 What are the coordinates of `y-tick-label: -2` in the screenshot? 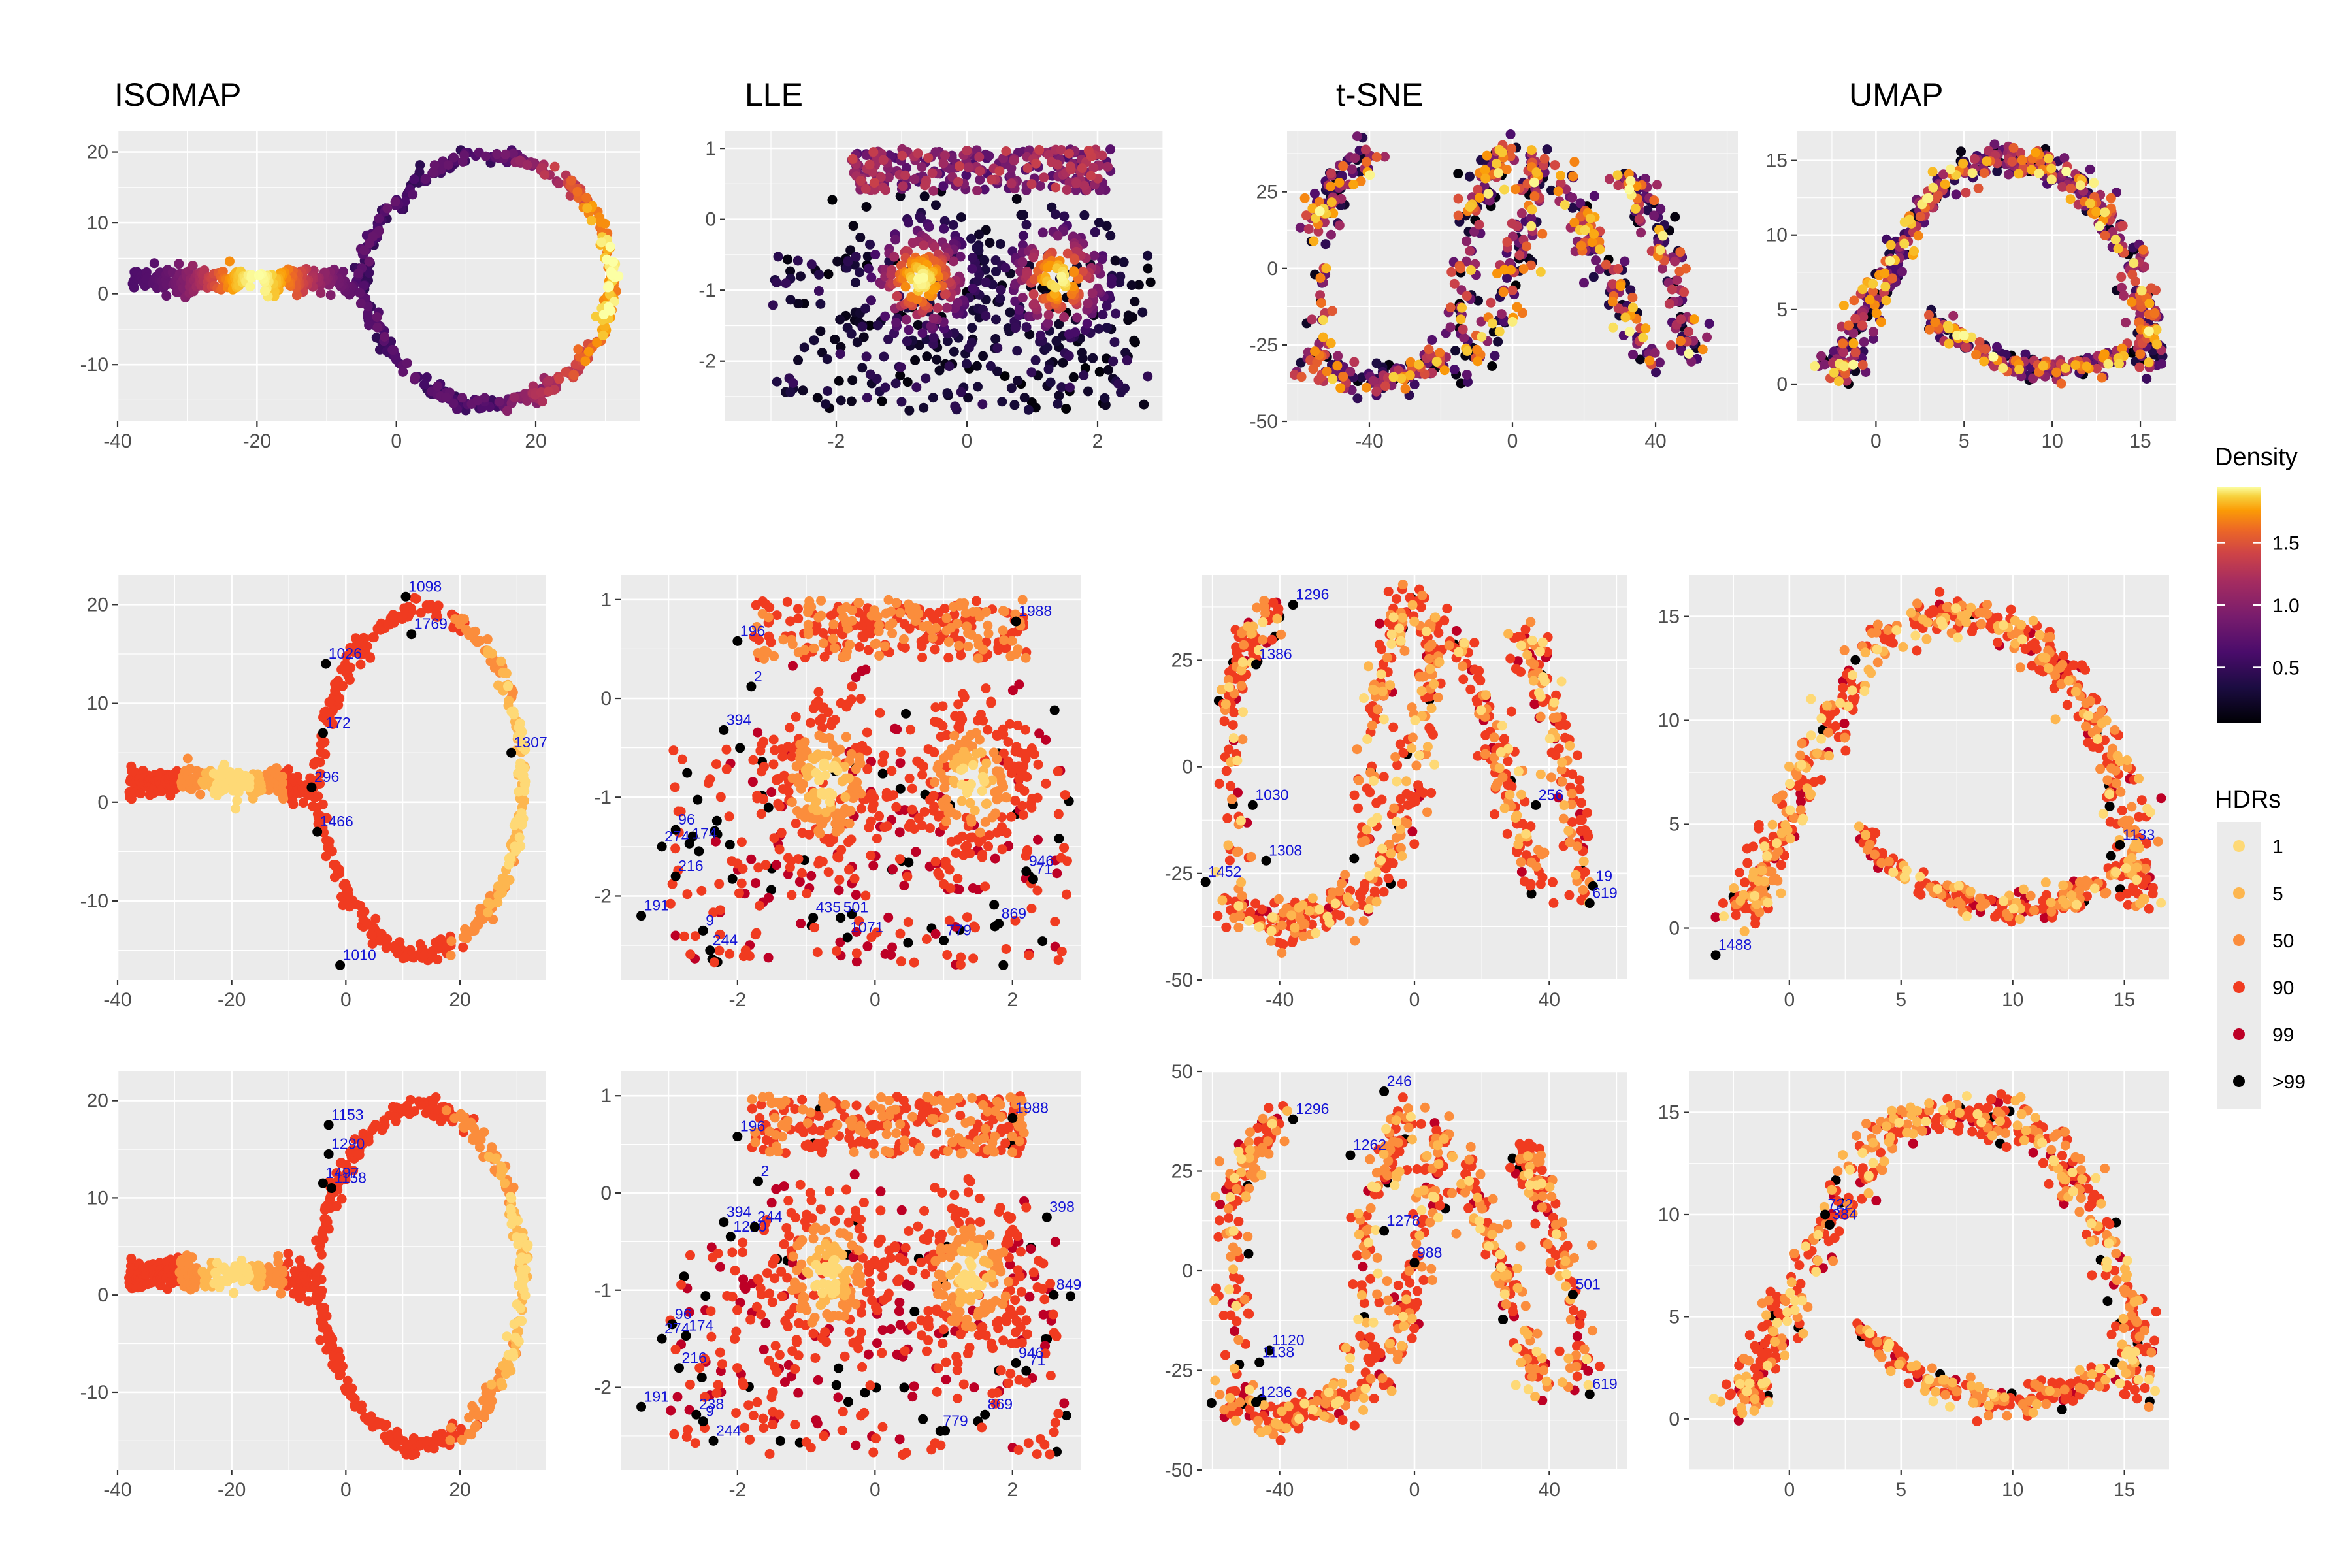 It's located at (707, 361).